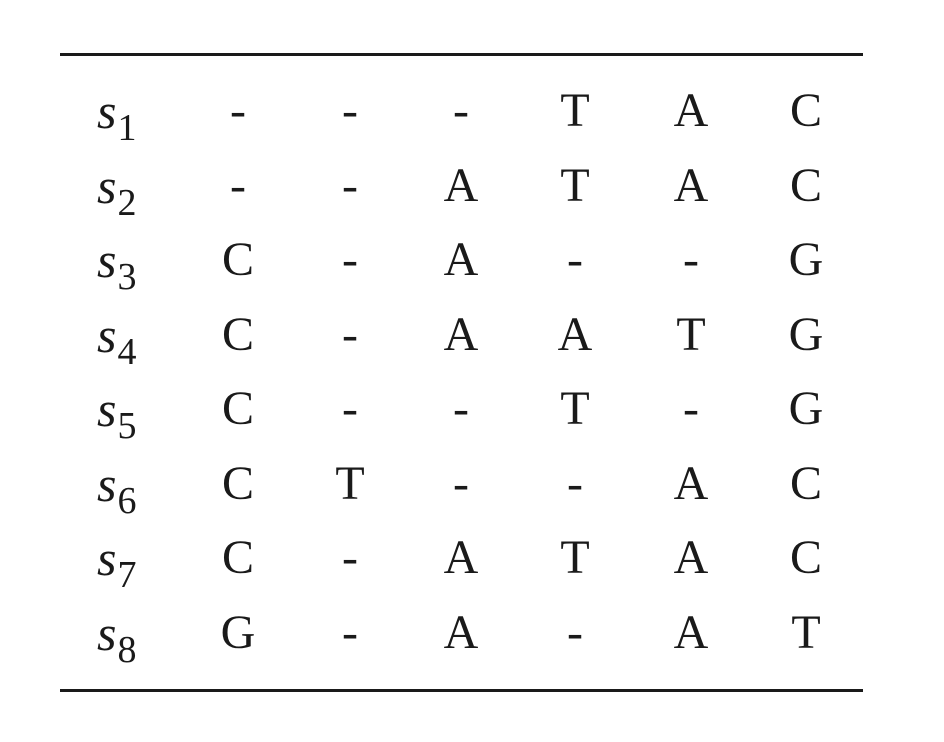 This screenshot has width=944, height=742. I want to click on row-label-index: 6, so click(127, 500).